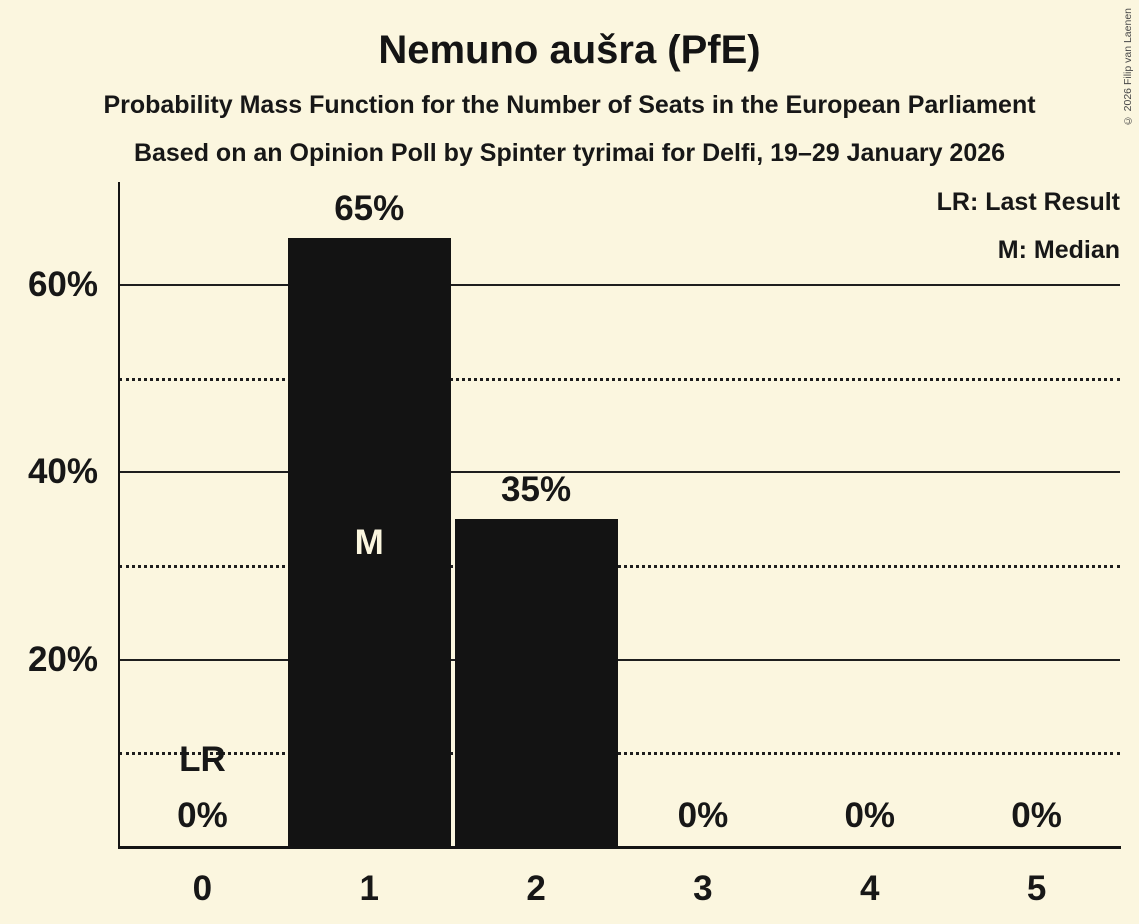 This screenshot has height=924, width=1139. Describe the element at coordinates (202, 759) in the screenshot. I see `last-result-marker: LR` at that location.